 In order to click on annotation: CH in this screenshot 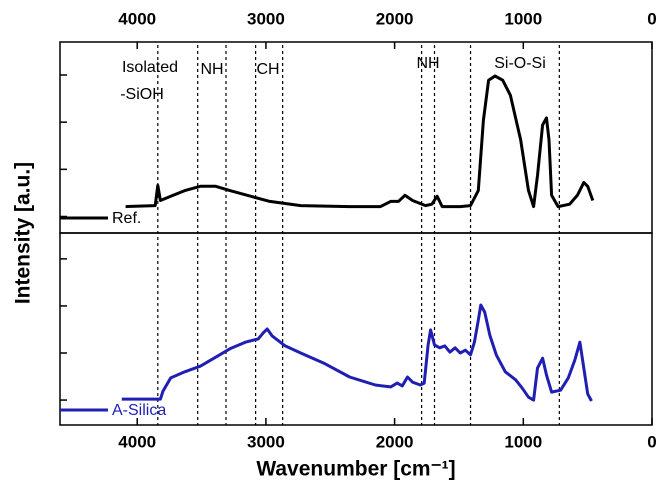, I will do `click(267, 69)`.